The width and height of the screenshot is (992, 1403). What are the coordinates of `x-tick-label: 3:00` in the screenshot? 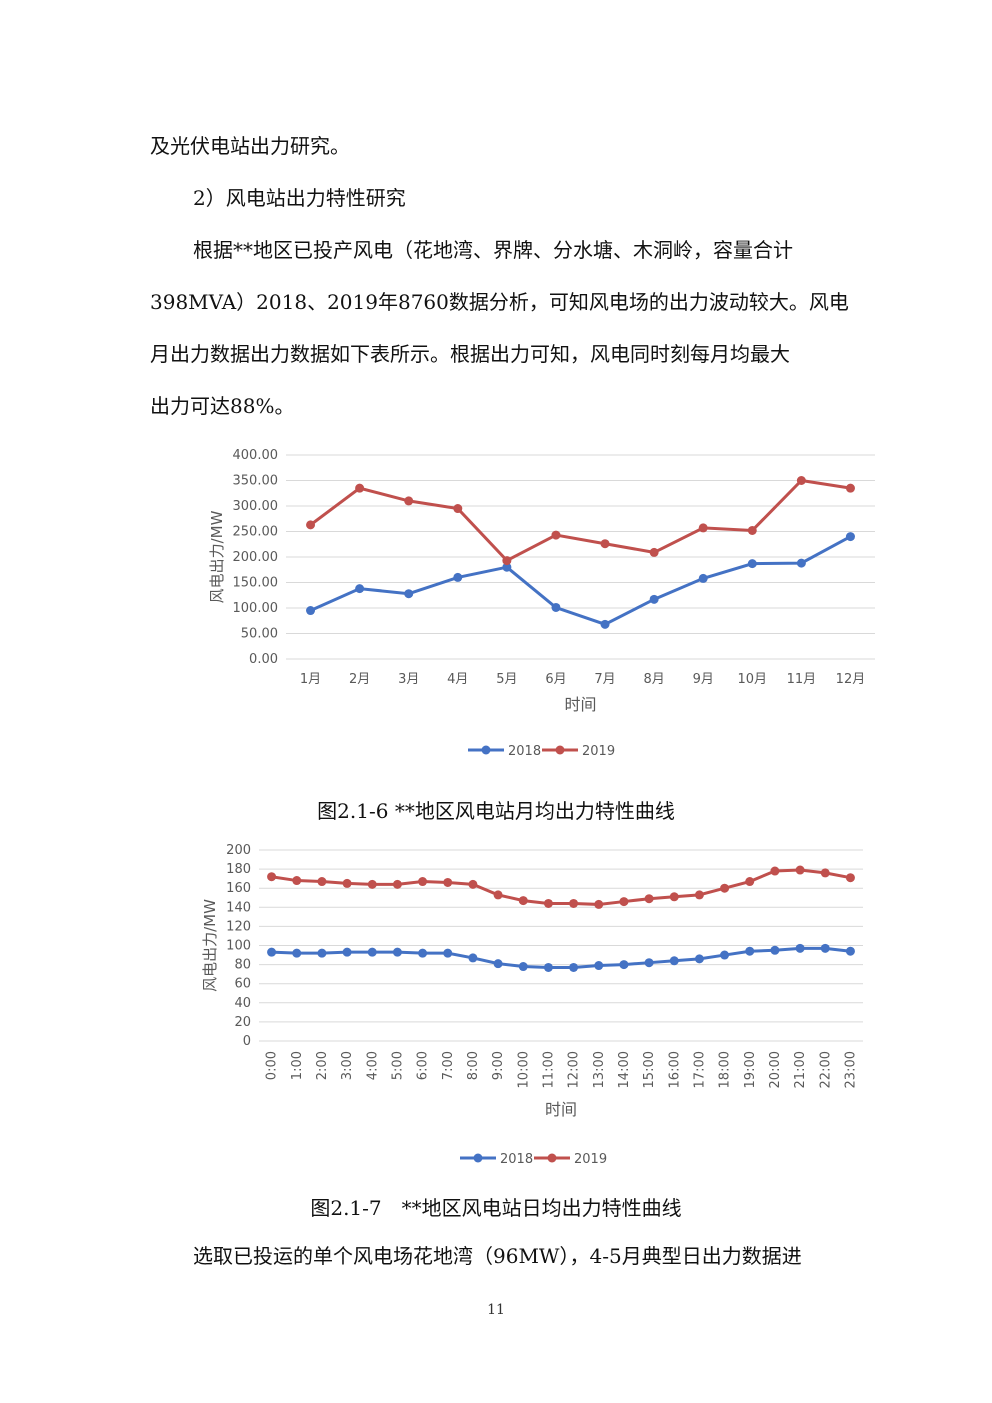 It's located at (347, 1065).